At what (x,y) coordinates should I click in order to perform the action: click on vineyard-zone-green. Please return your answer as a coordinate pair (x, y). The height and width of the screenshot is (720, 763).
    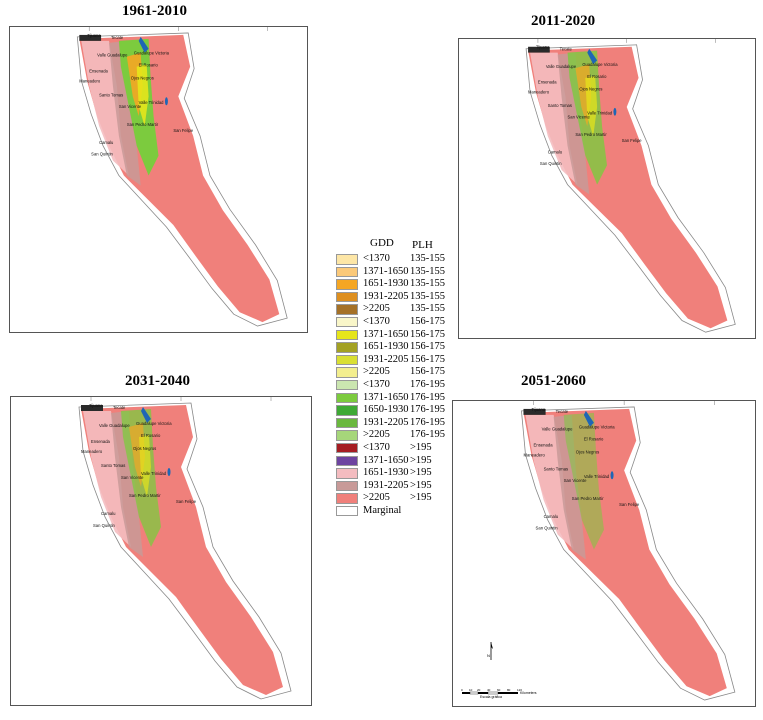
    Looking at the image, I should click on (583, 481).